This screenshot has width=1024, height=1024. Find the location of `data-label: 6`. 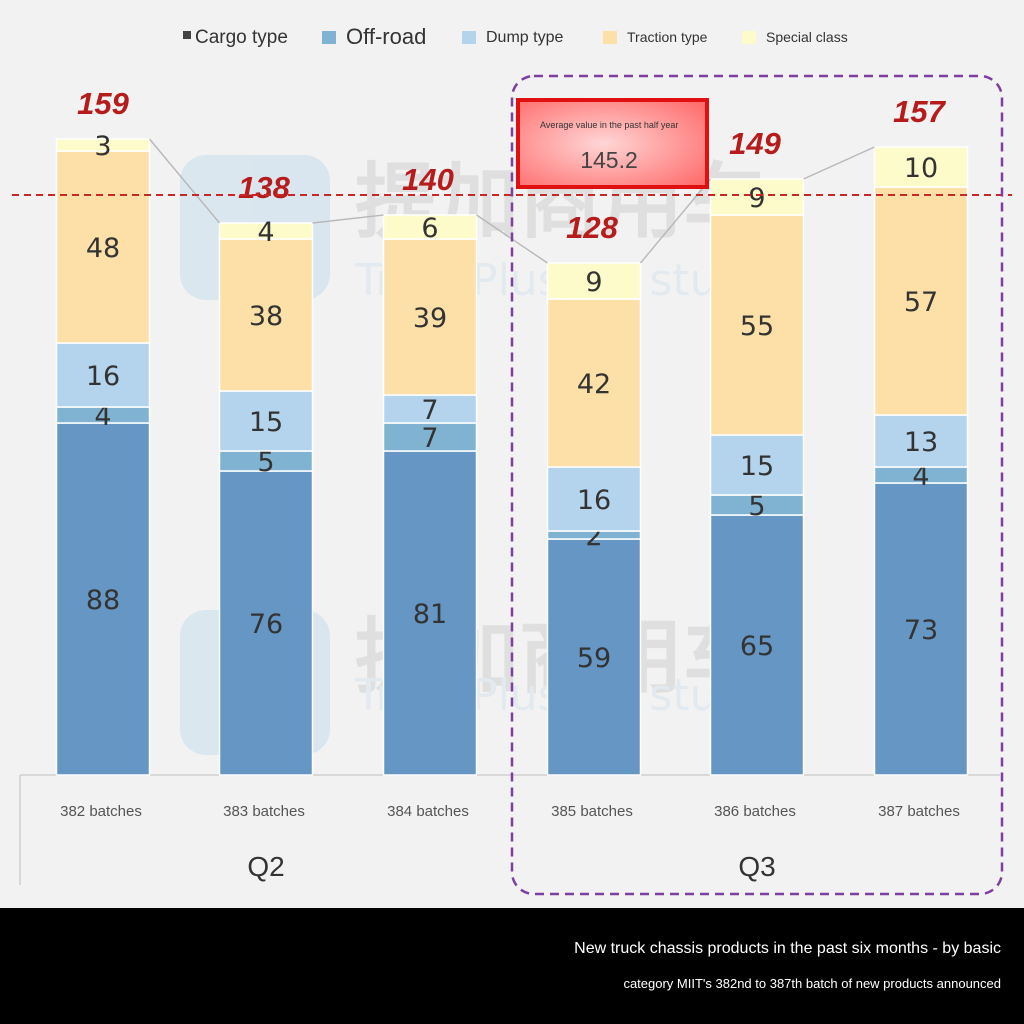

data-label: 6 is located at coordinates (429, 228).